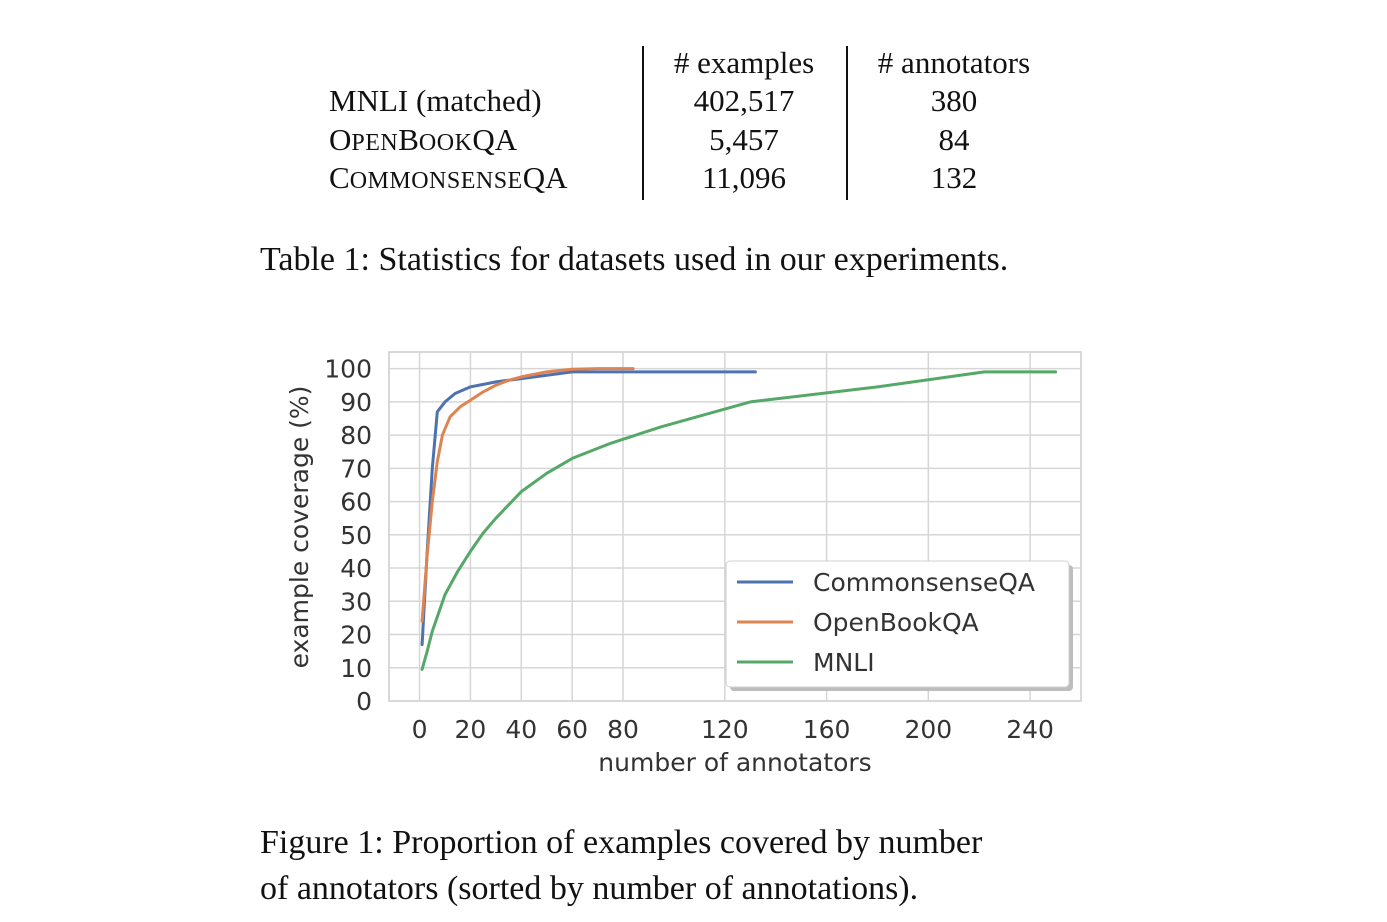  I want to click on y-tick-label: 90, so click(356, 402).